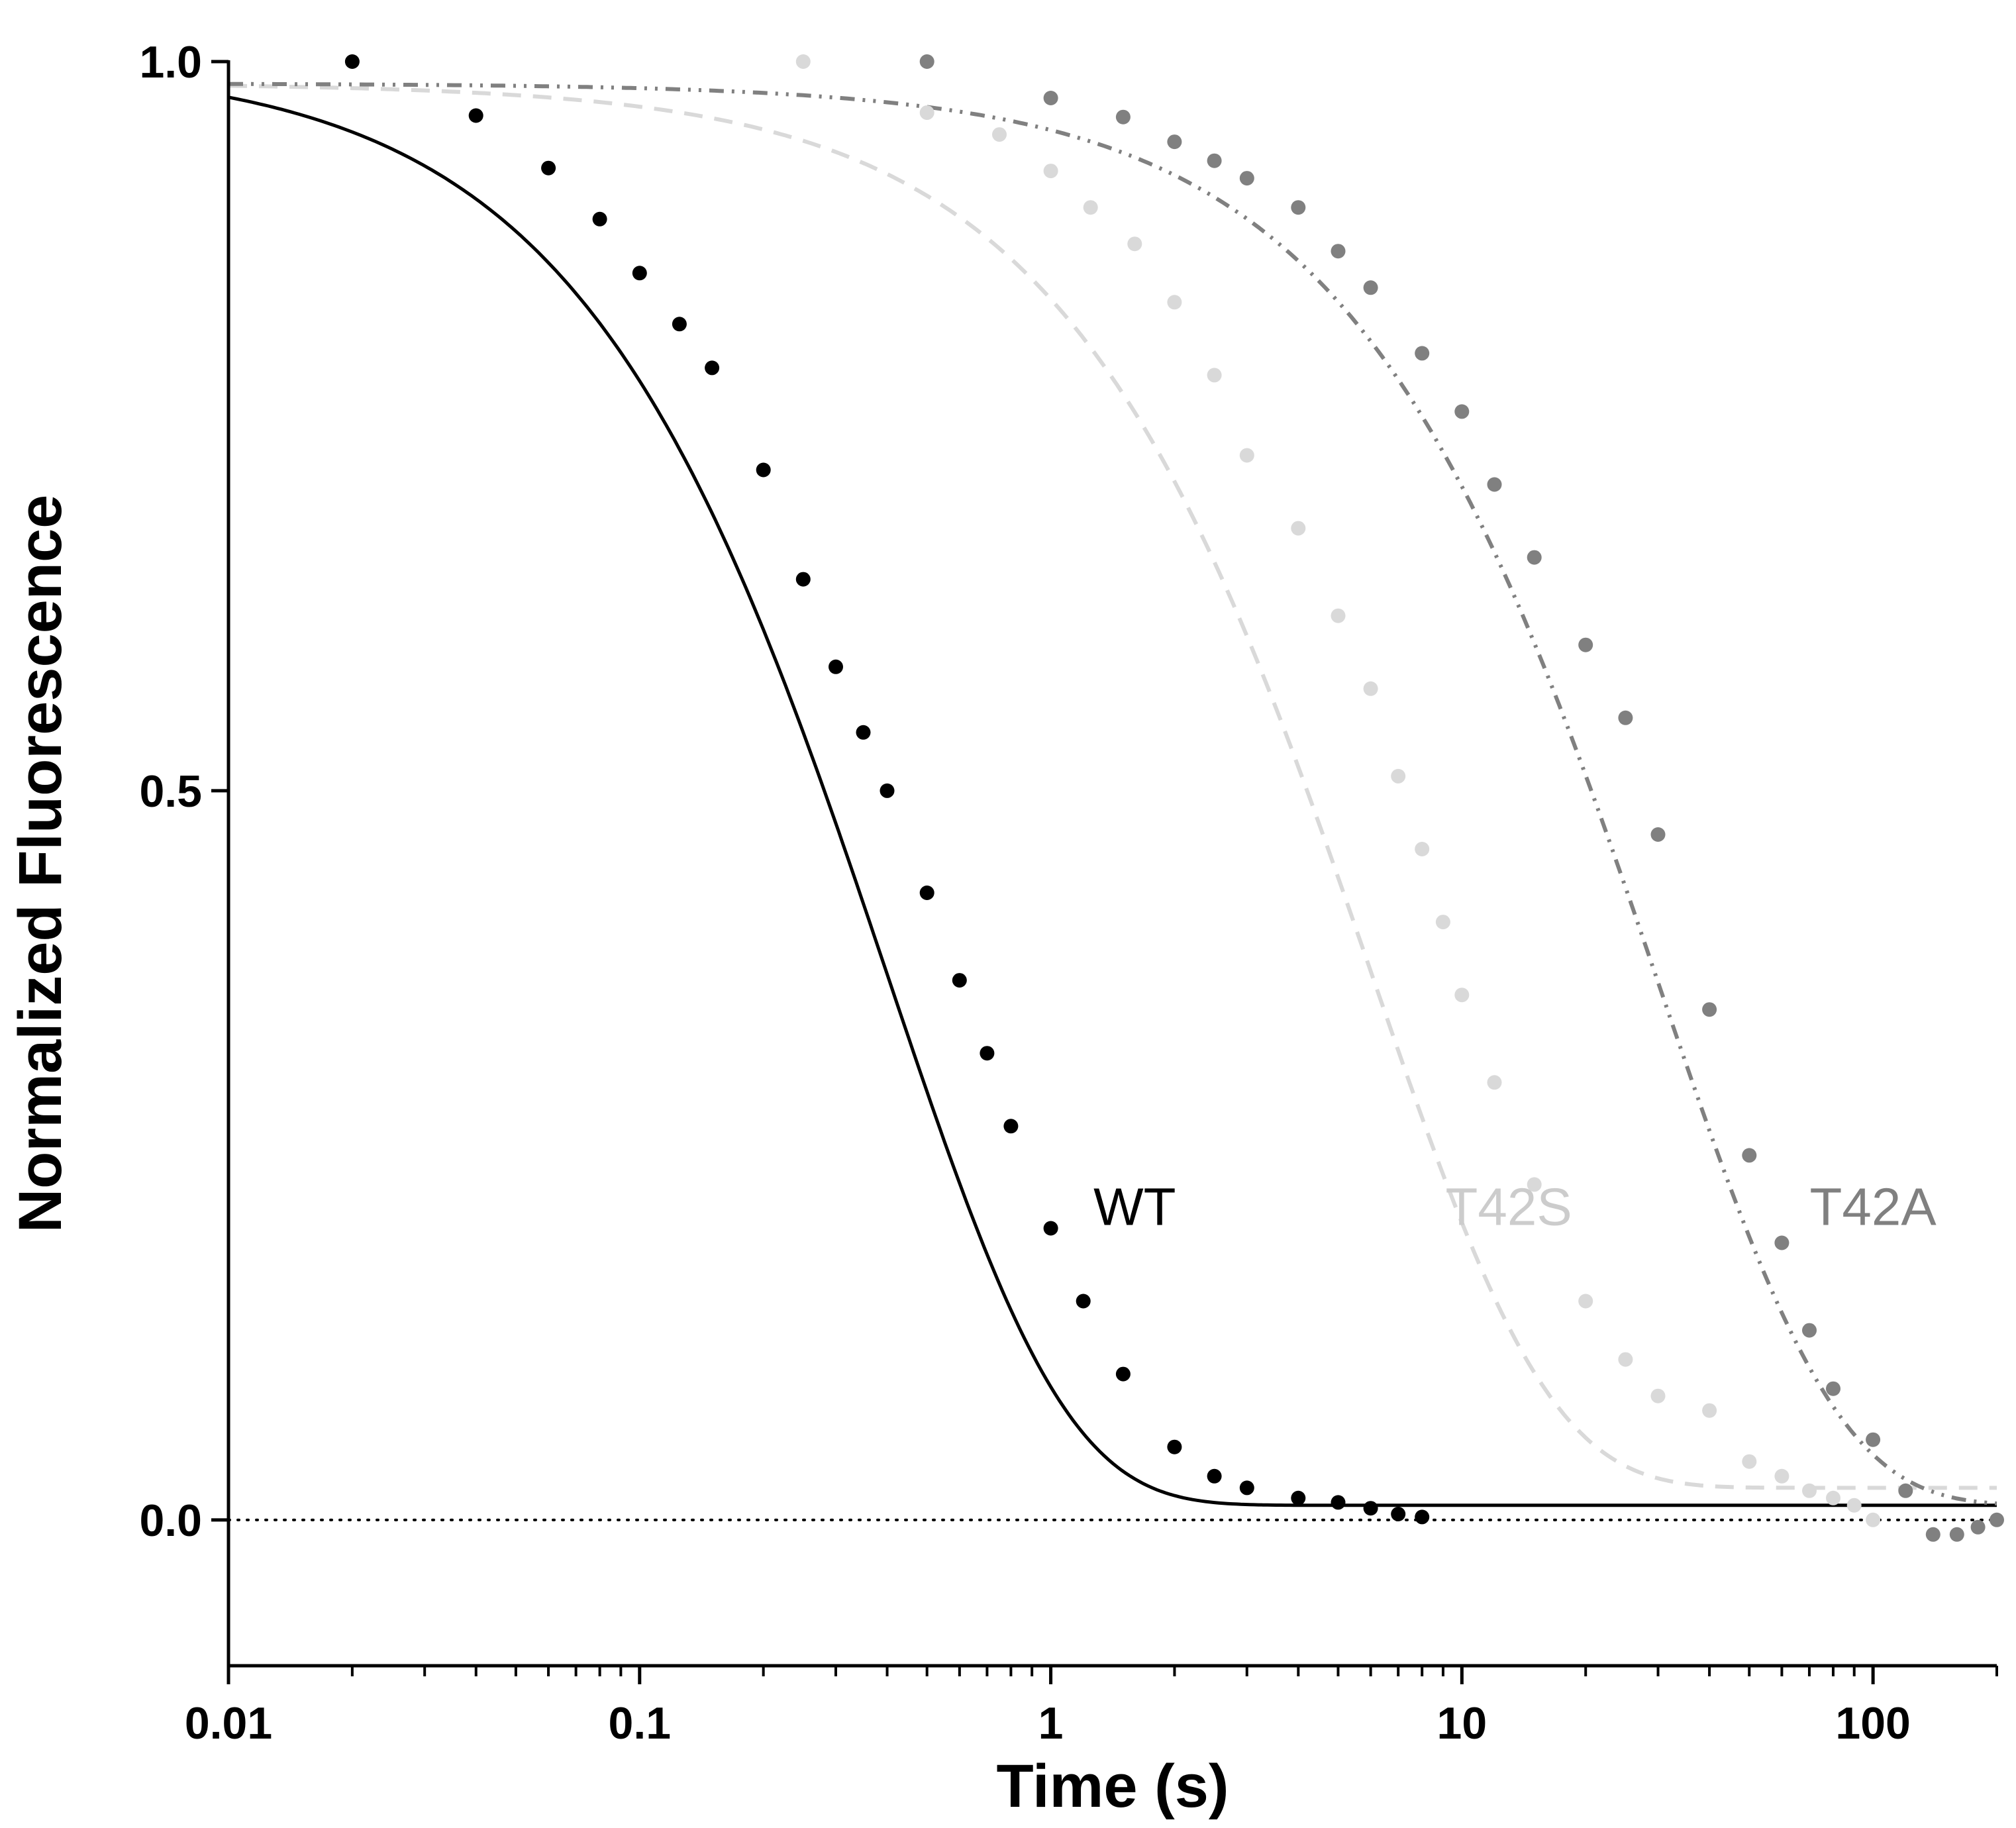 The width and height of the screenshot is (2016, 1828). What do you see at coordinates (170, 792) in the screenshot?
I see `y-tick-label: 0.5` at bounding box center [170, 792].